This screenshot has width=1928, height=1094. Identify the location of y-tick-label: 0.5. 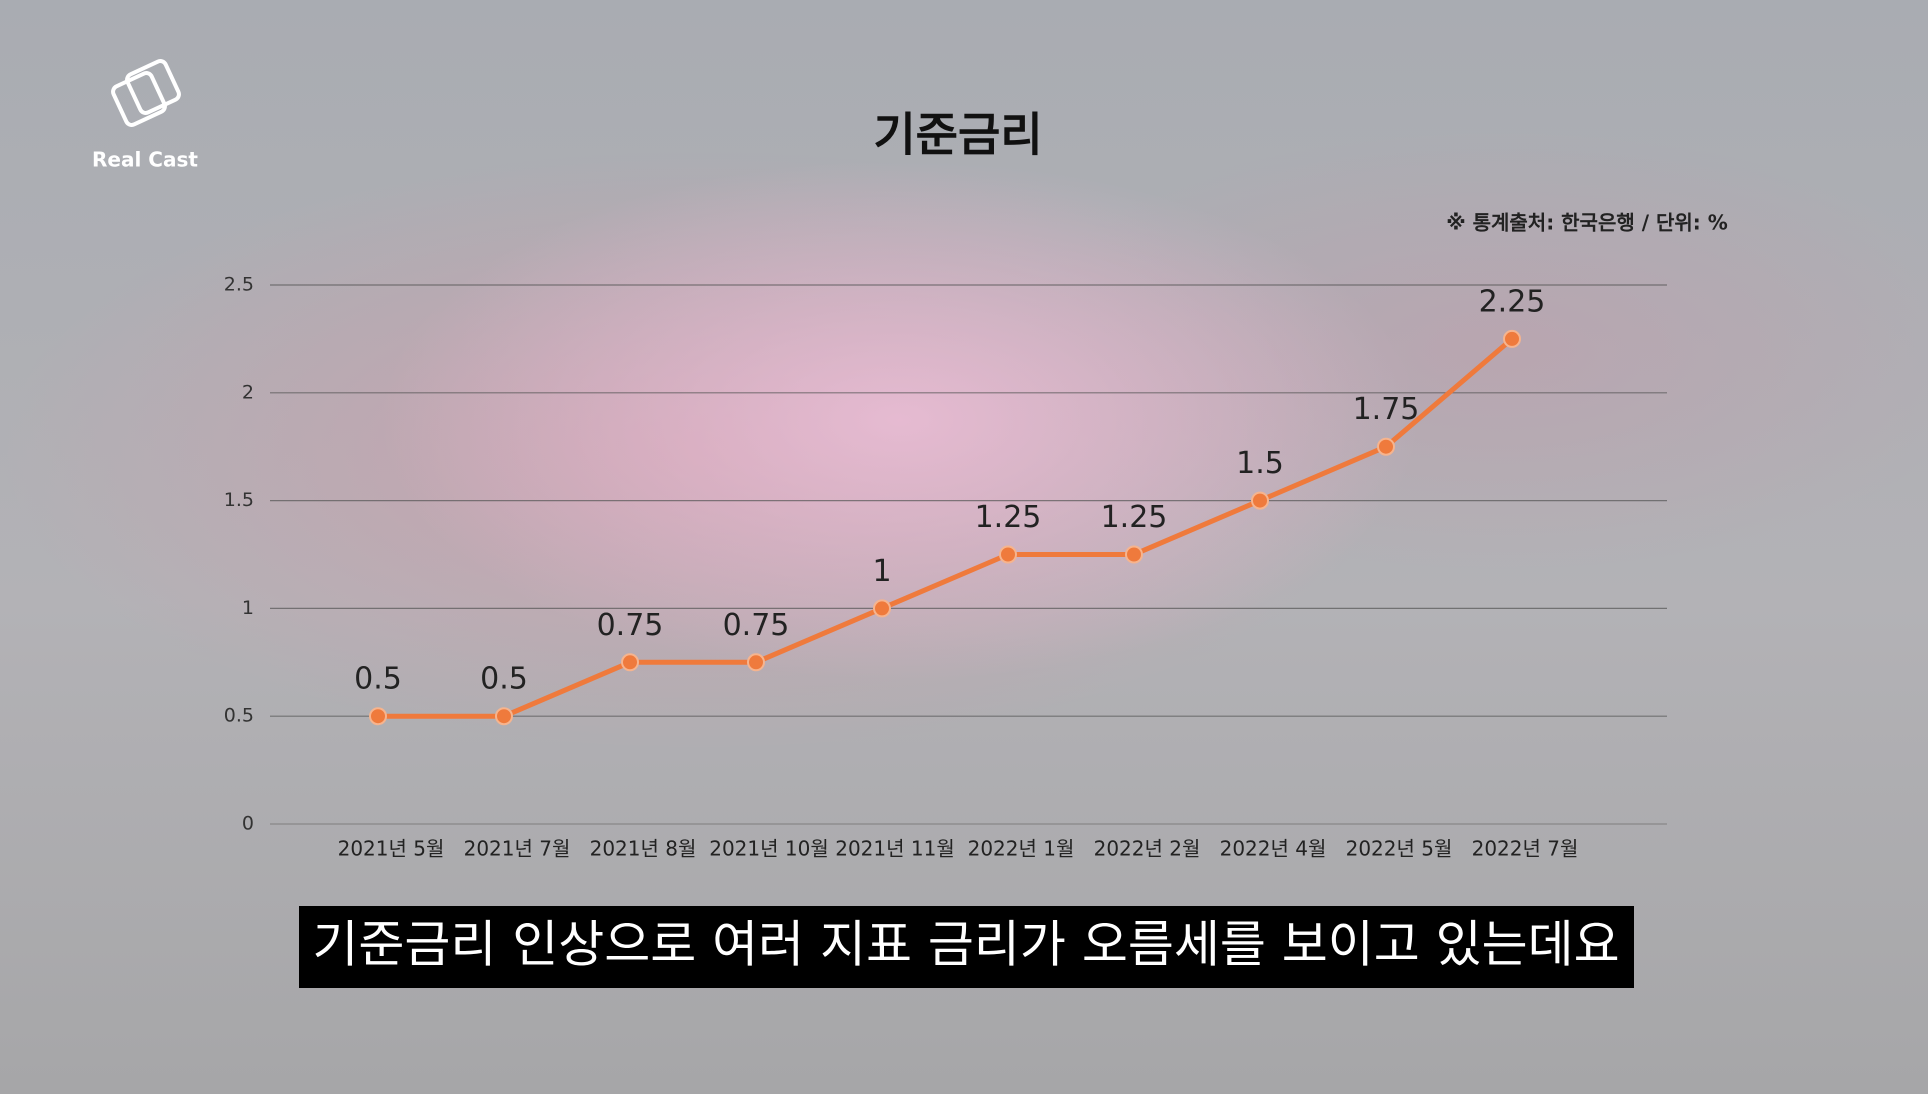
(239, 716).